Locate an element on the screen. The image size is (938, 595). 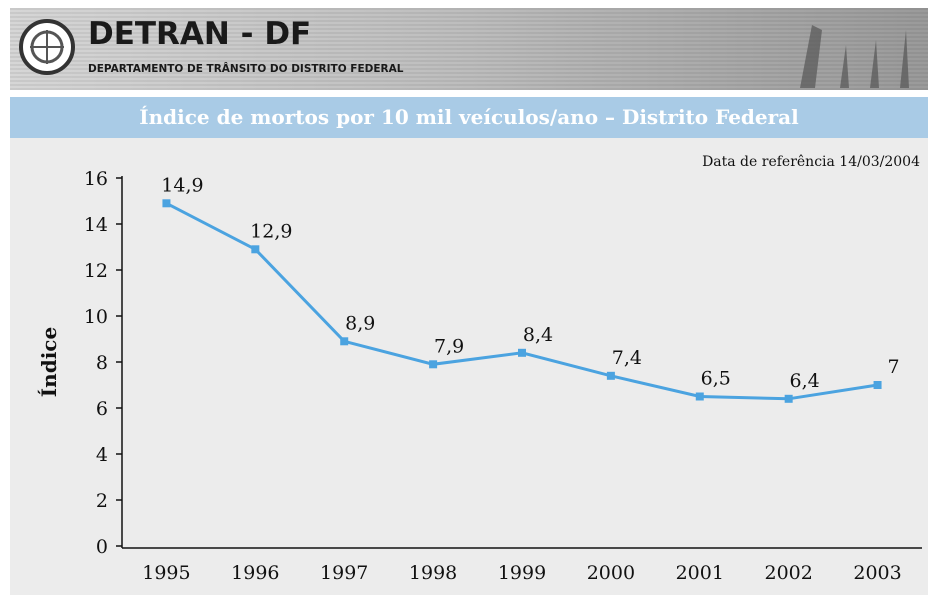
y-tick-label: 10 is located at coordinates (96, 317).